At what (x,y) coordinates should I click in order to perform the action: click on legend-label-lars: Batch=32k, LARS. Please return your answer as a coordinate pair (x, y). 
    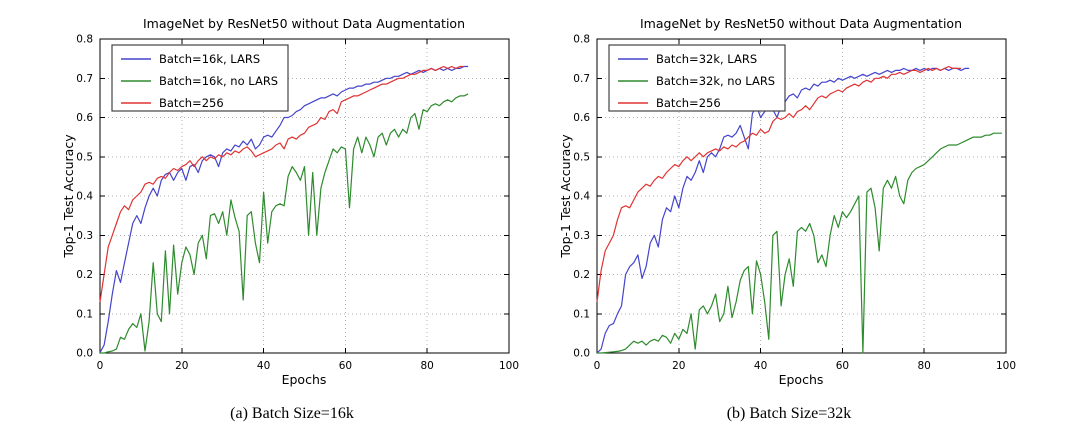
    Looking at the image, I should click on (706, 59).